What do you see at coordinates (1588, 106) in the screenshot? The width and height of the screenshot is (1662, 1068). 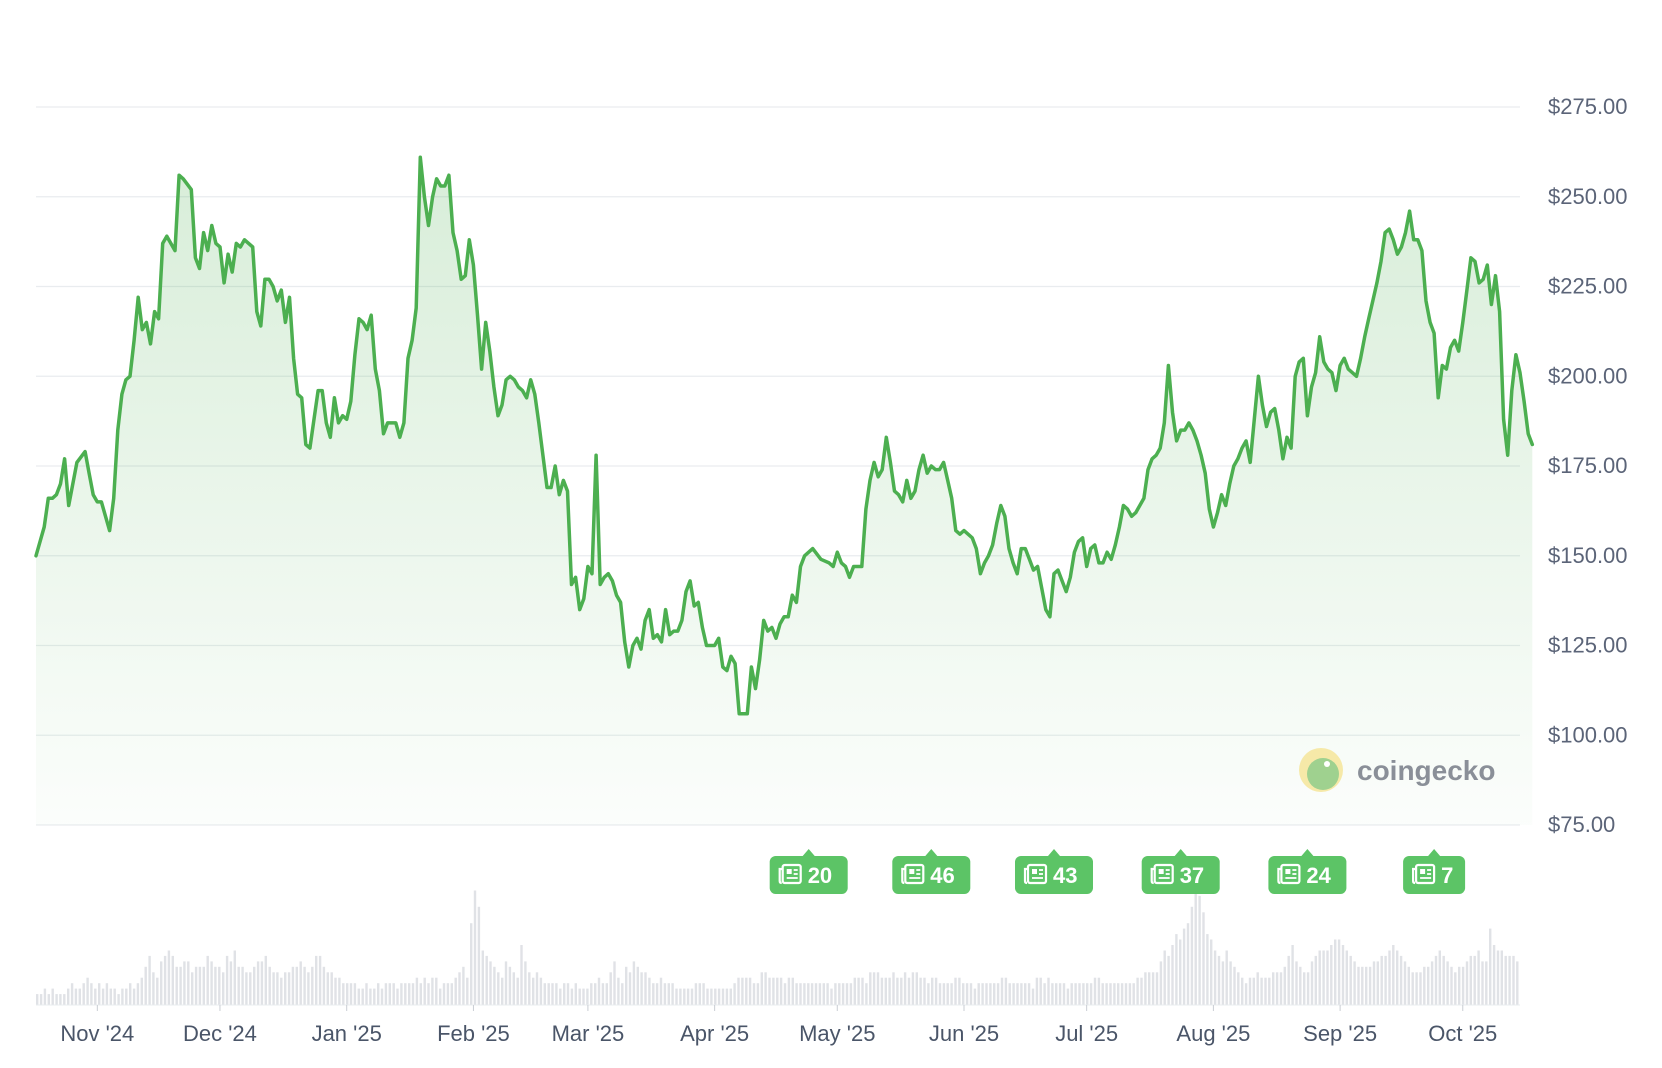 I see `y-tick-label: $275.00` at bounding box center [1588, 106].